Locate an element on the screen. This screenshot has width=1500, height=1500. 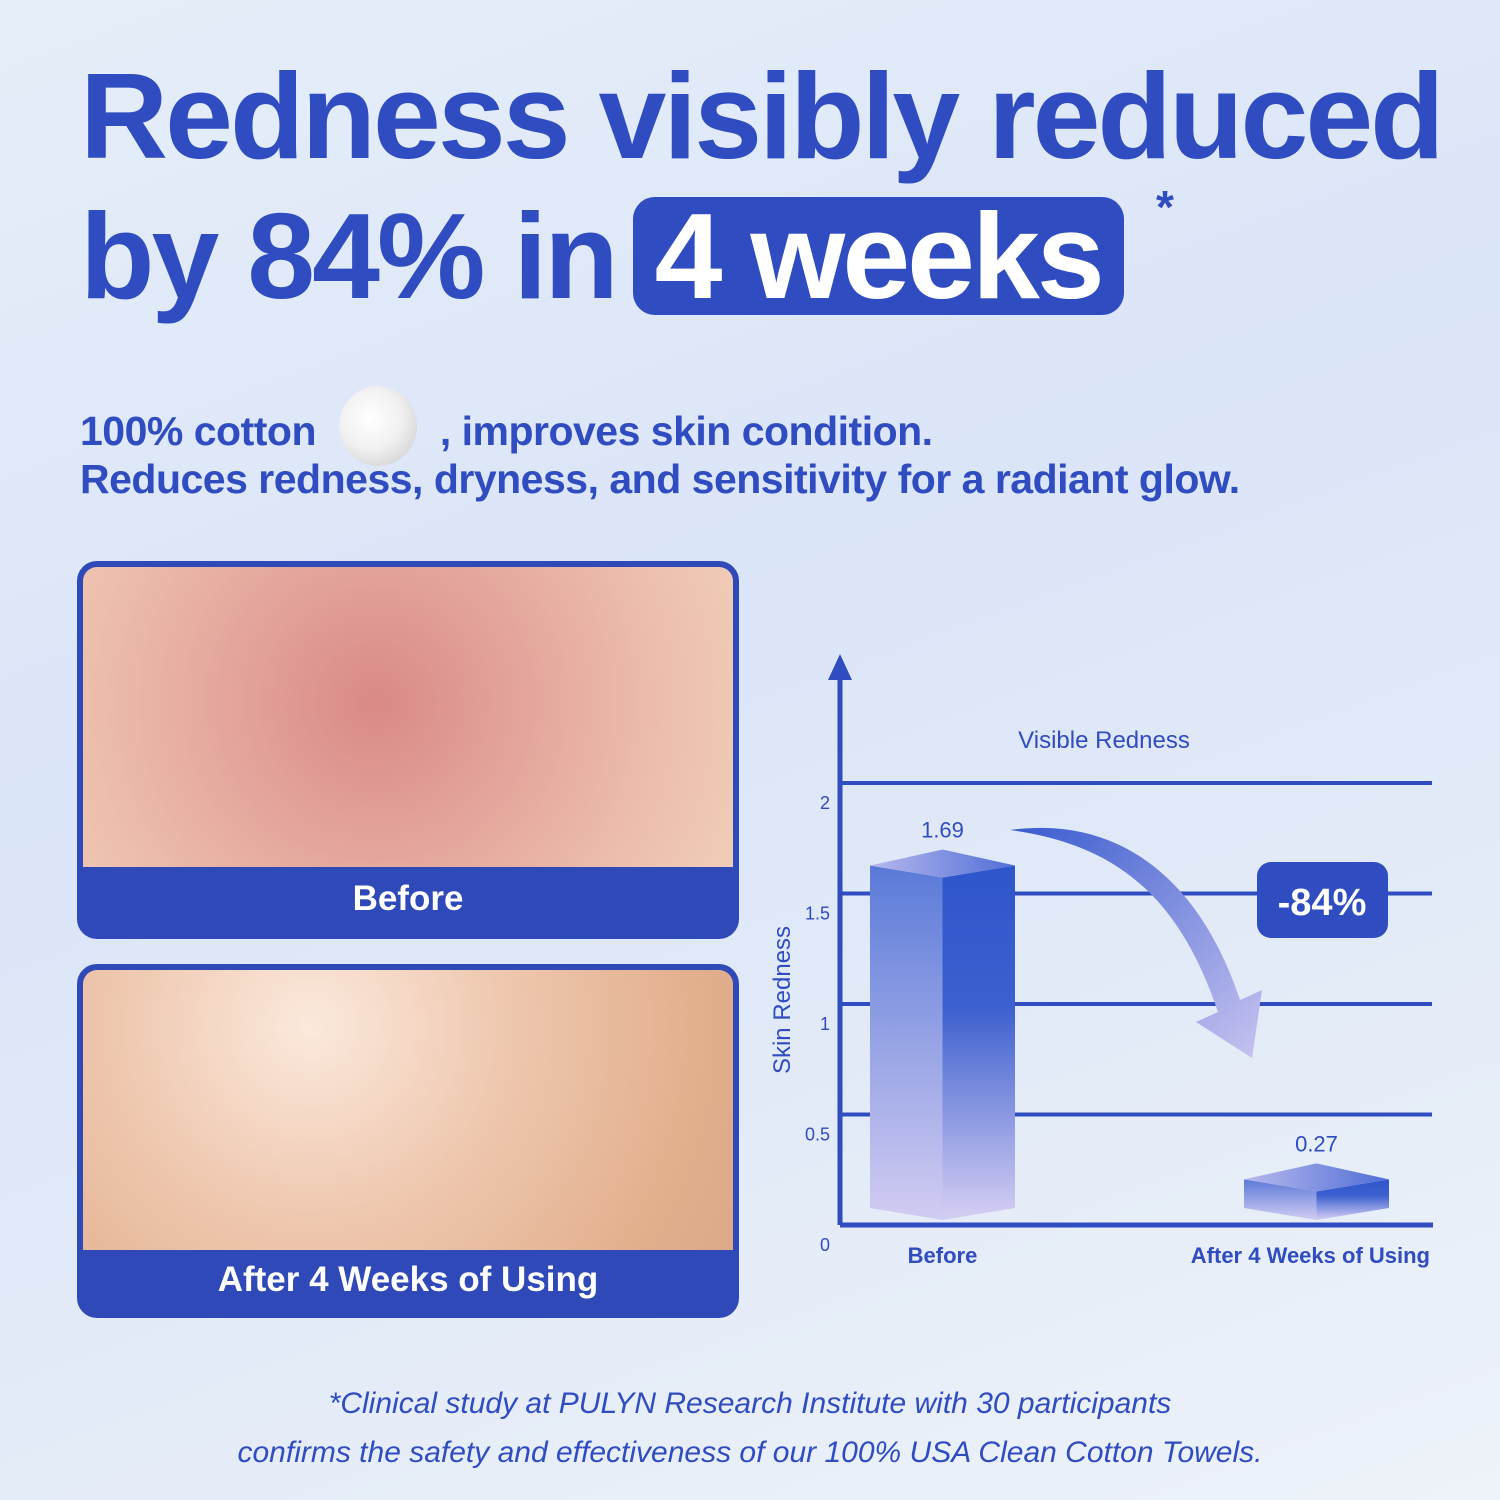
after-caption: After 4 Weeks of Using is located at coordinates (408, 1279).